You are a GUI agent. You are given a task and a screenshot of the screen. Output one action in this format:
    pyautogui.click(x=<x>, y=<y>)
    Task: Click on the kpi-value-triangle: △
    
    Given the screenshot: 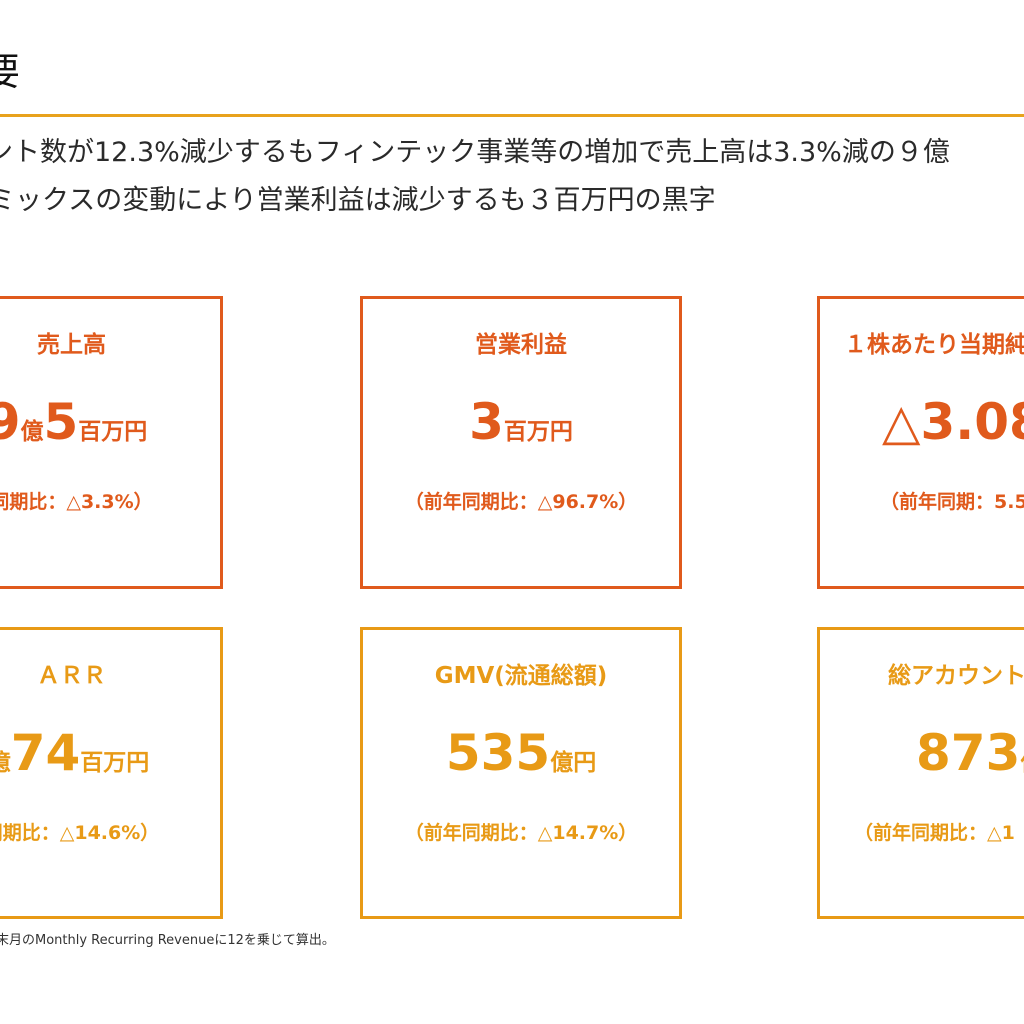 What is the action you would take?
    pyautogui.click(x=901, y=422)
    